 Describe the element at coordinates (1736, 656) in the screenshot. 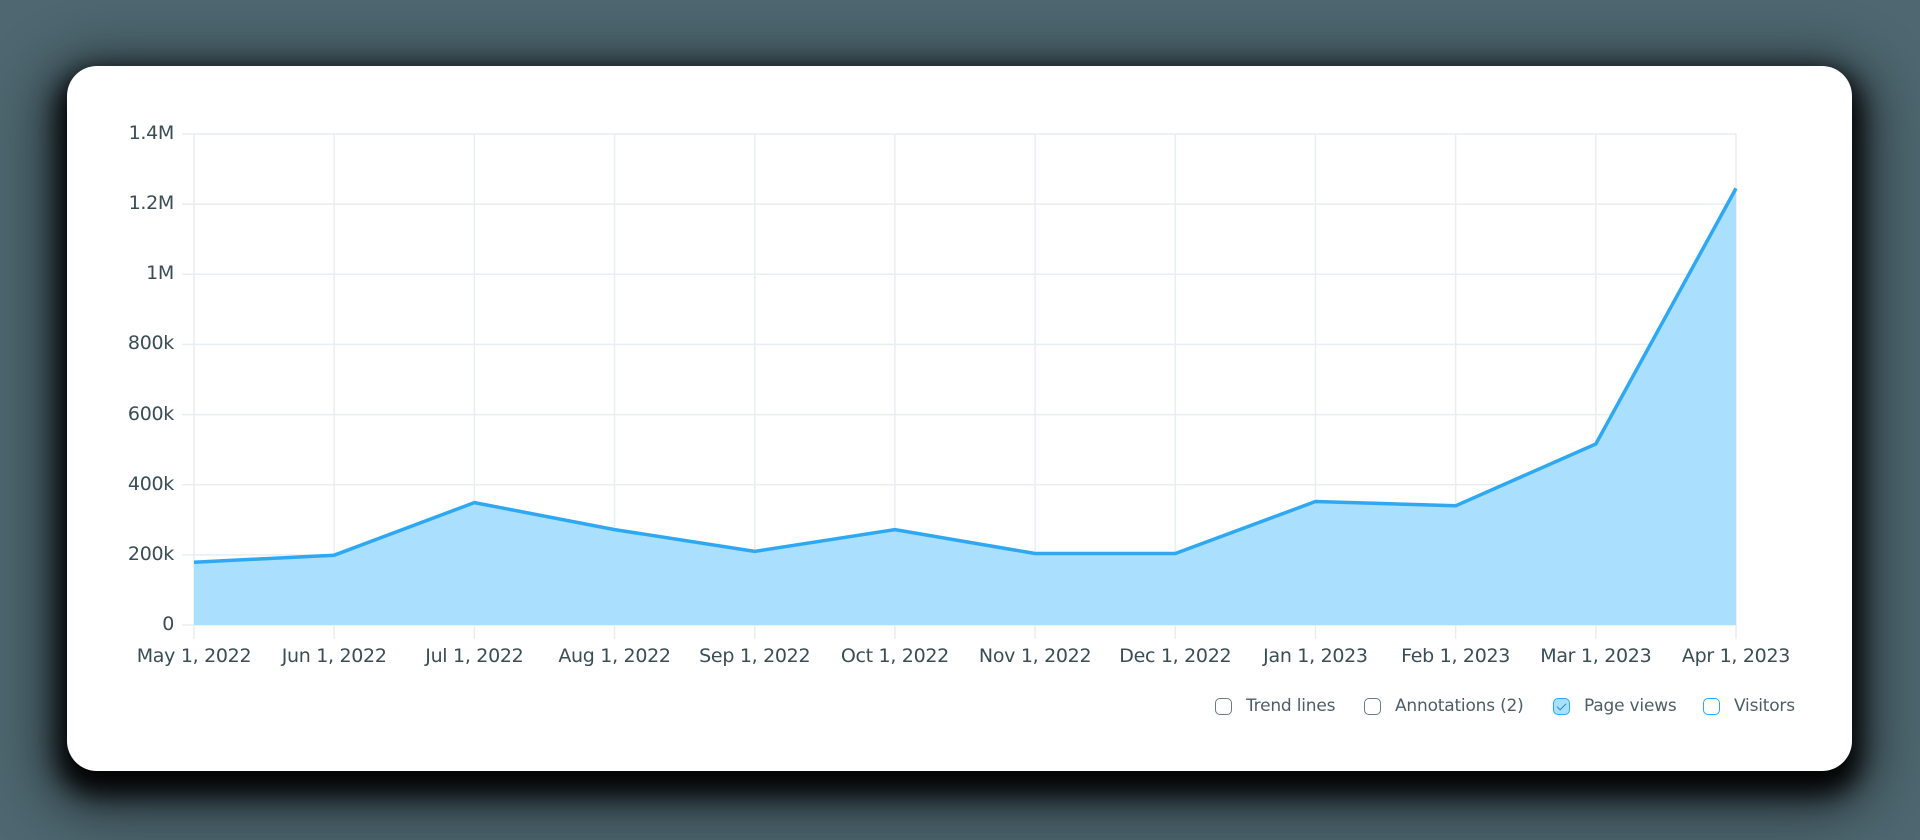

I see `x-tick-label: Apr 1, 2023` at that location.